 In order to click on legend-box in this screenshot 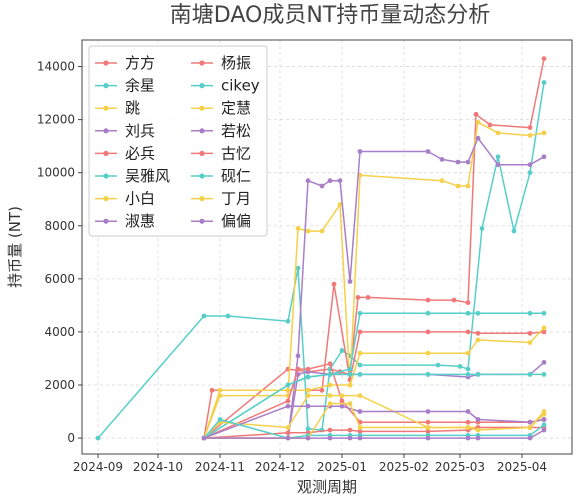, I will do `click(178, 141)`.